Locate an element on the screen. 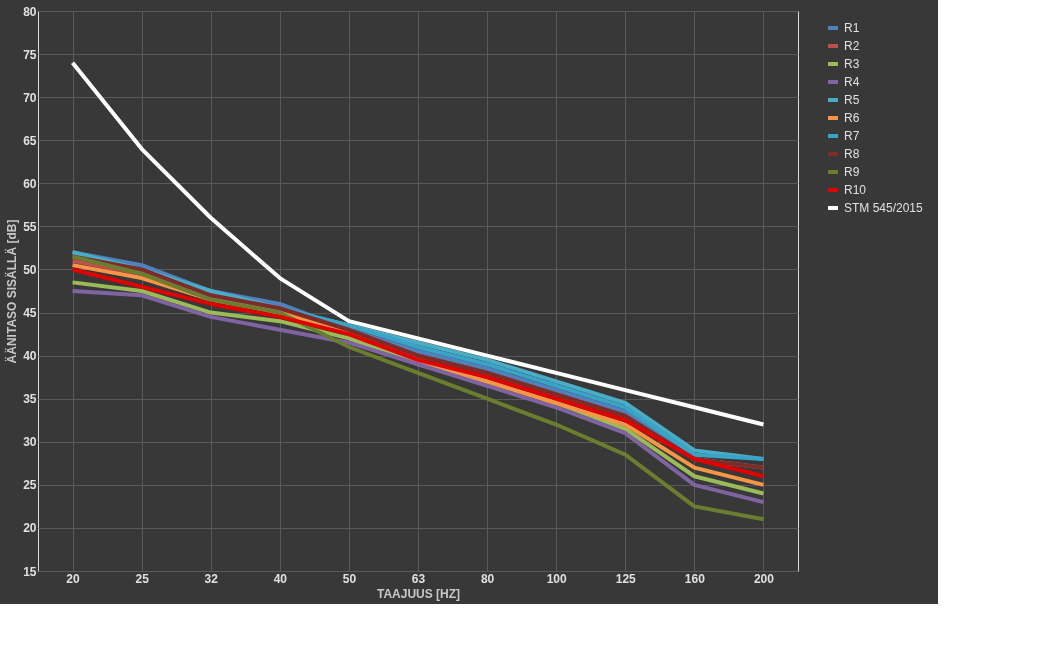  legend-label: R1 is located at coordinates (852, 28).